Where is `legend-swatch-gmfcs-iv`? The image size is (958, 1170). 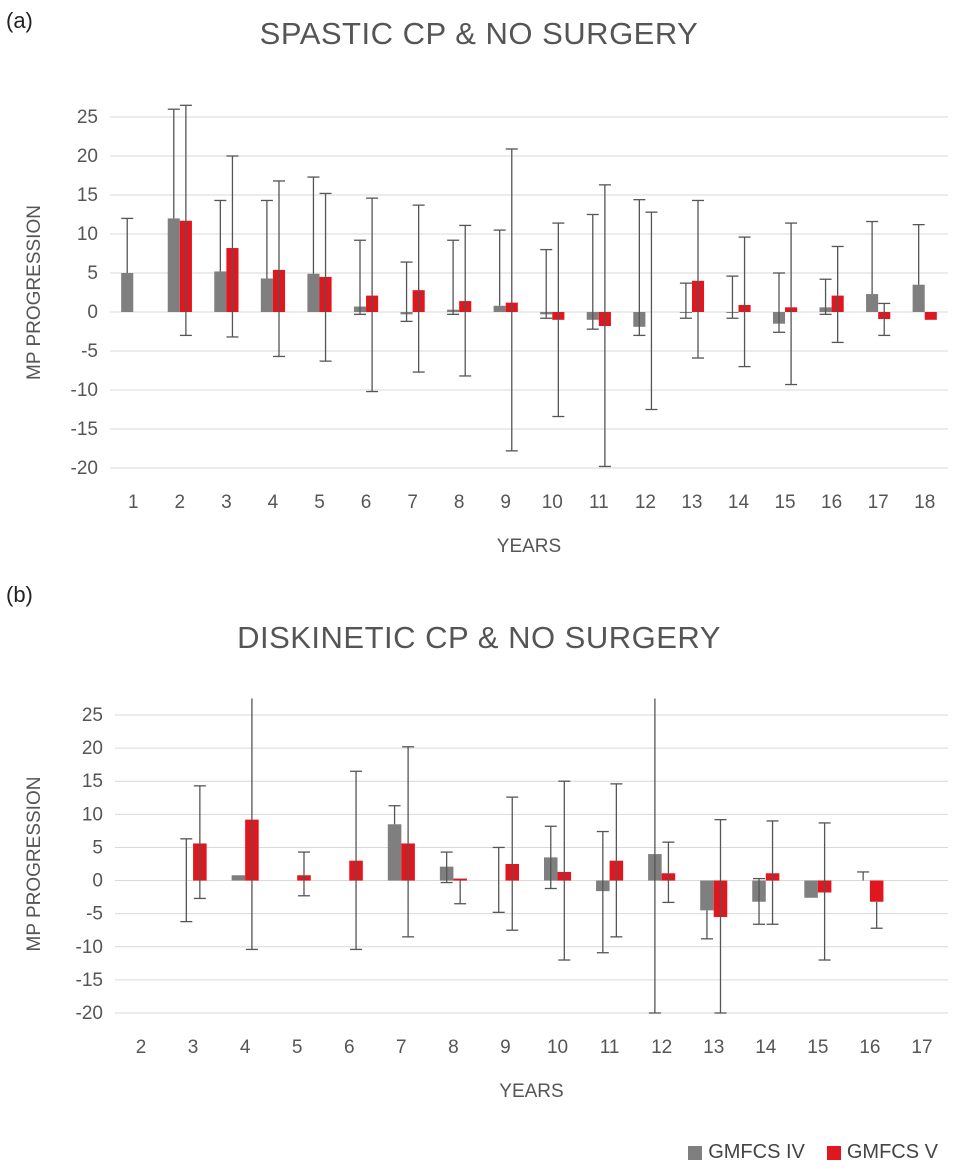
legend-swatch-gmfcs-iv is located at coordinates (695, 1152).